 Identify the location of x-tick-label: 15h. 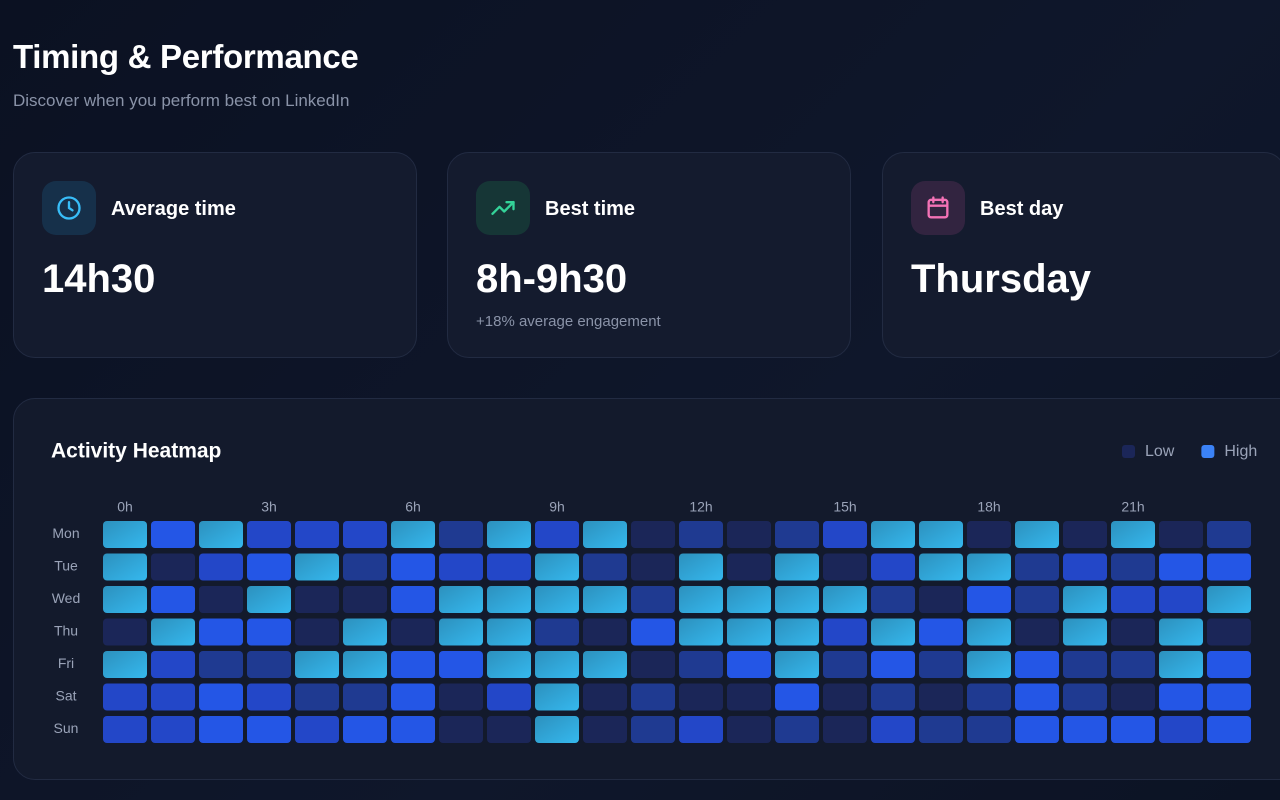
(844, 507).